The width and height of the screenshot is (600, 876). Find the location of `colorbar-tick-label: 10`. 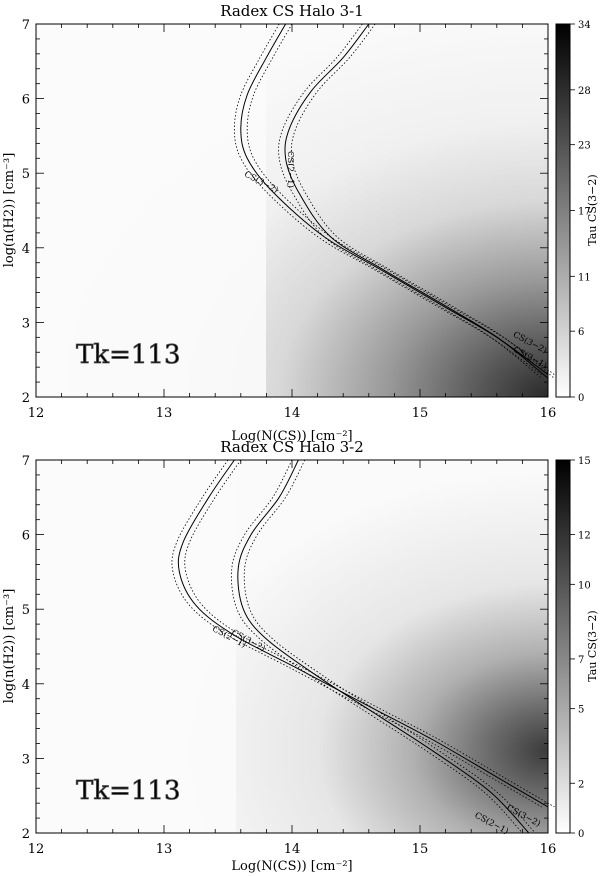

colorbar-tick-label: 10 is located at coordinates (584, 585).